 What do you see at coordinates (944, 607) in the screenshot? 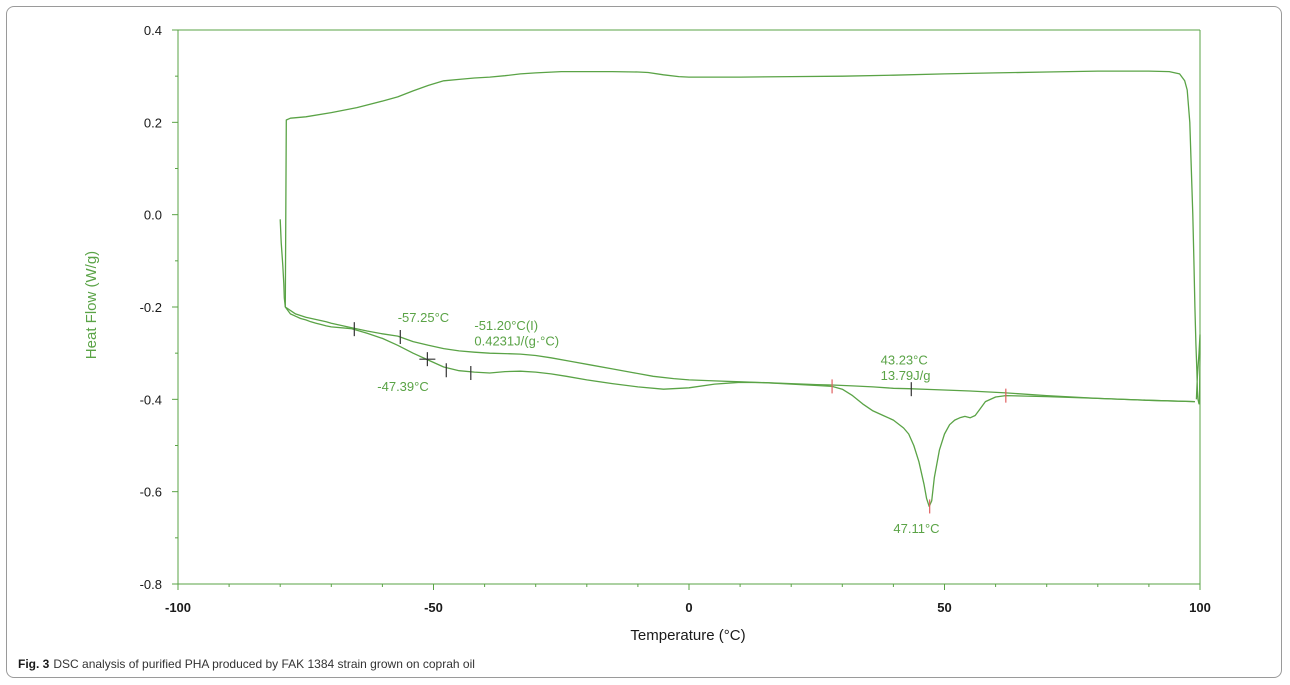
I see `x-tick-label: 50` at bounding box center [944, 607].